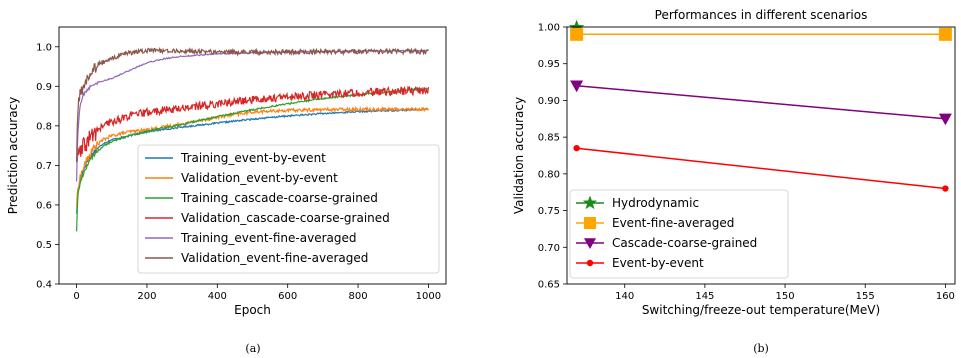  Describe the element at coordinates (259, 178) in the screenshot. I see `legend-label-a: Validation_event-by-event` at that location.